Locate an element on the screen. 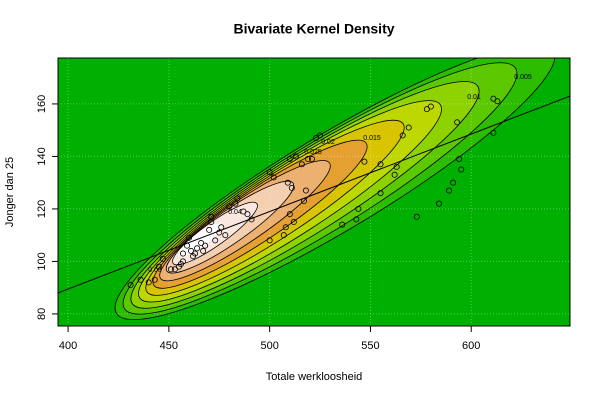  contour-label: 0.01 is located at coordinates (474, 97).